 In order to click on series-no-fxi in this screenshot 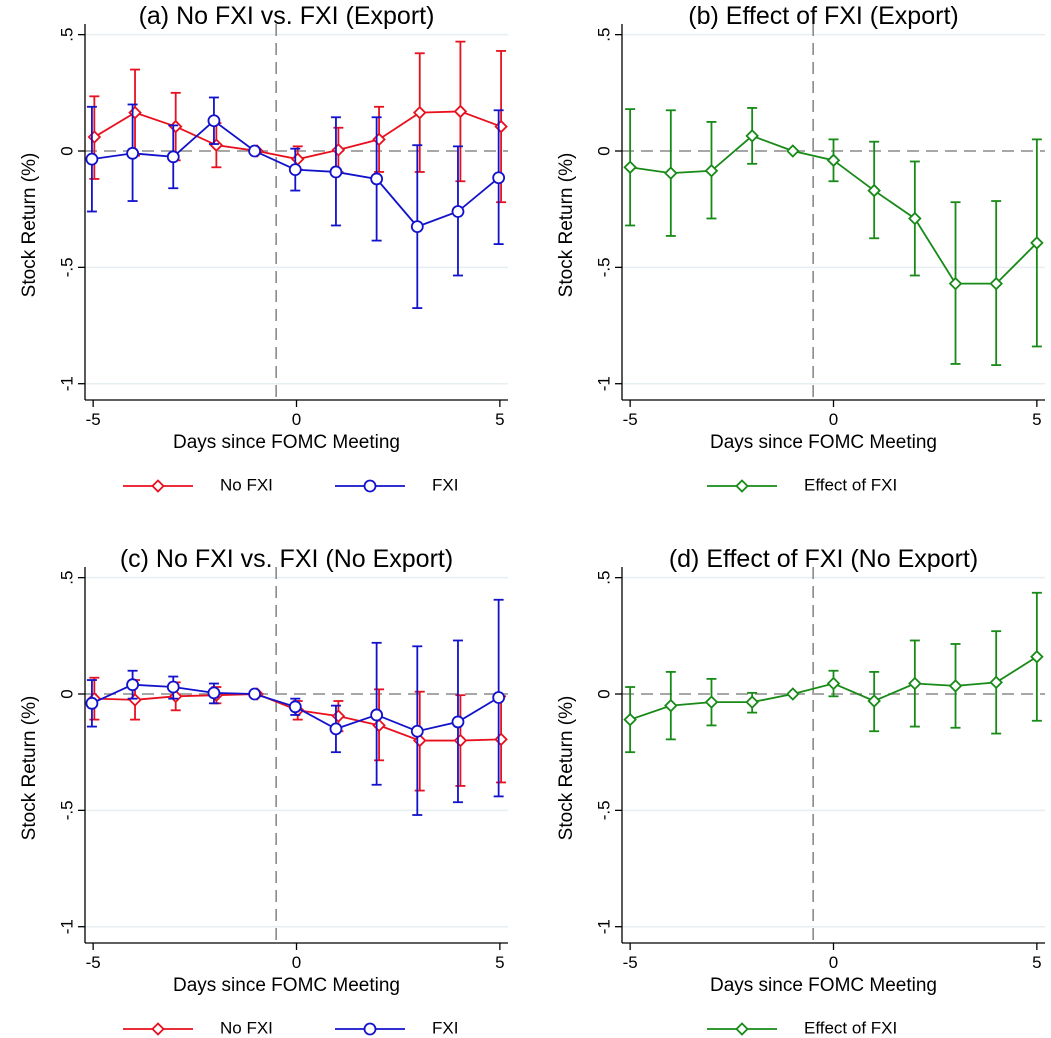, I will do `click(297, 122)`.